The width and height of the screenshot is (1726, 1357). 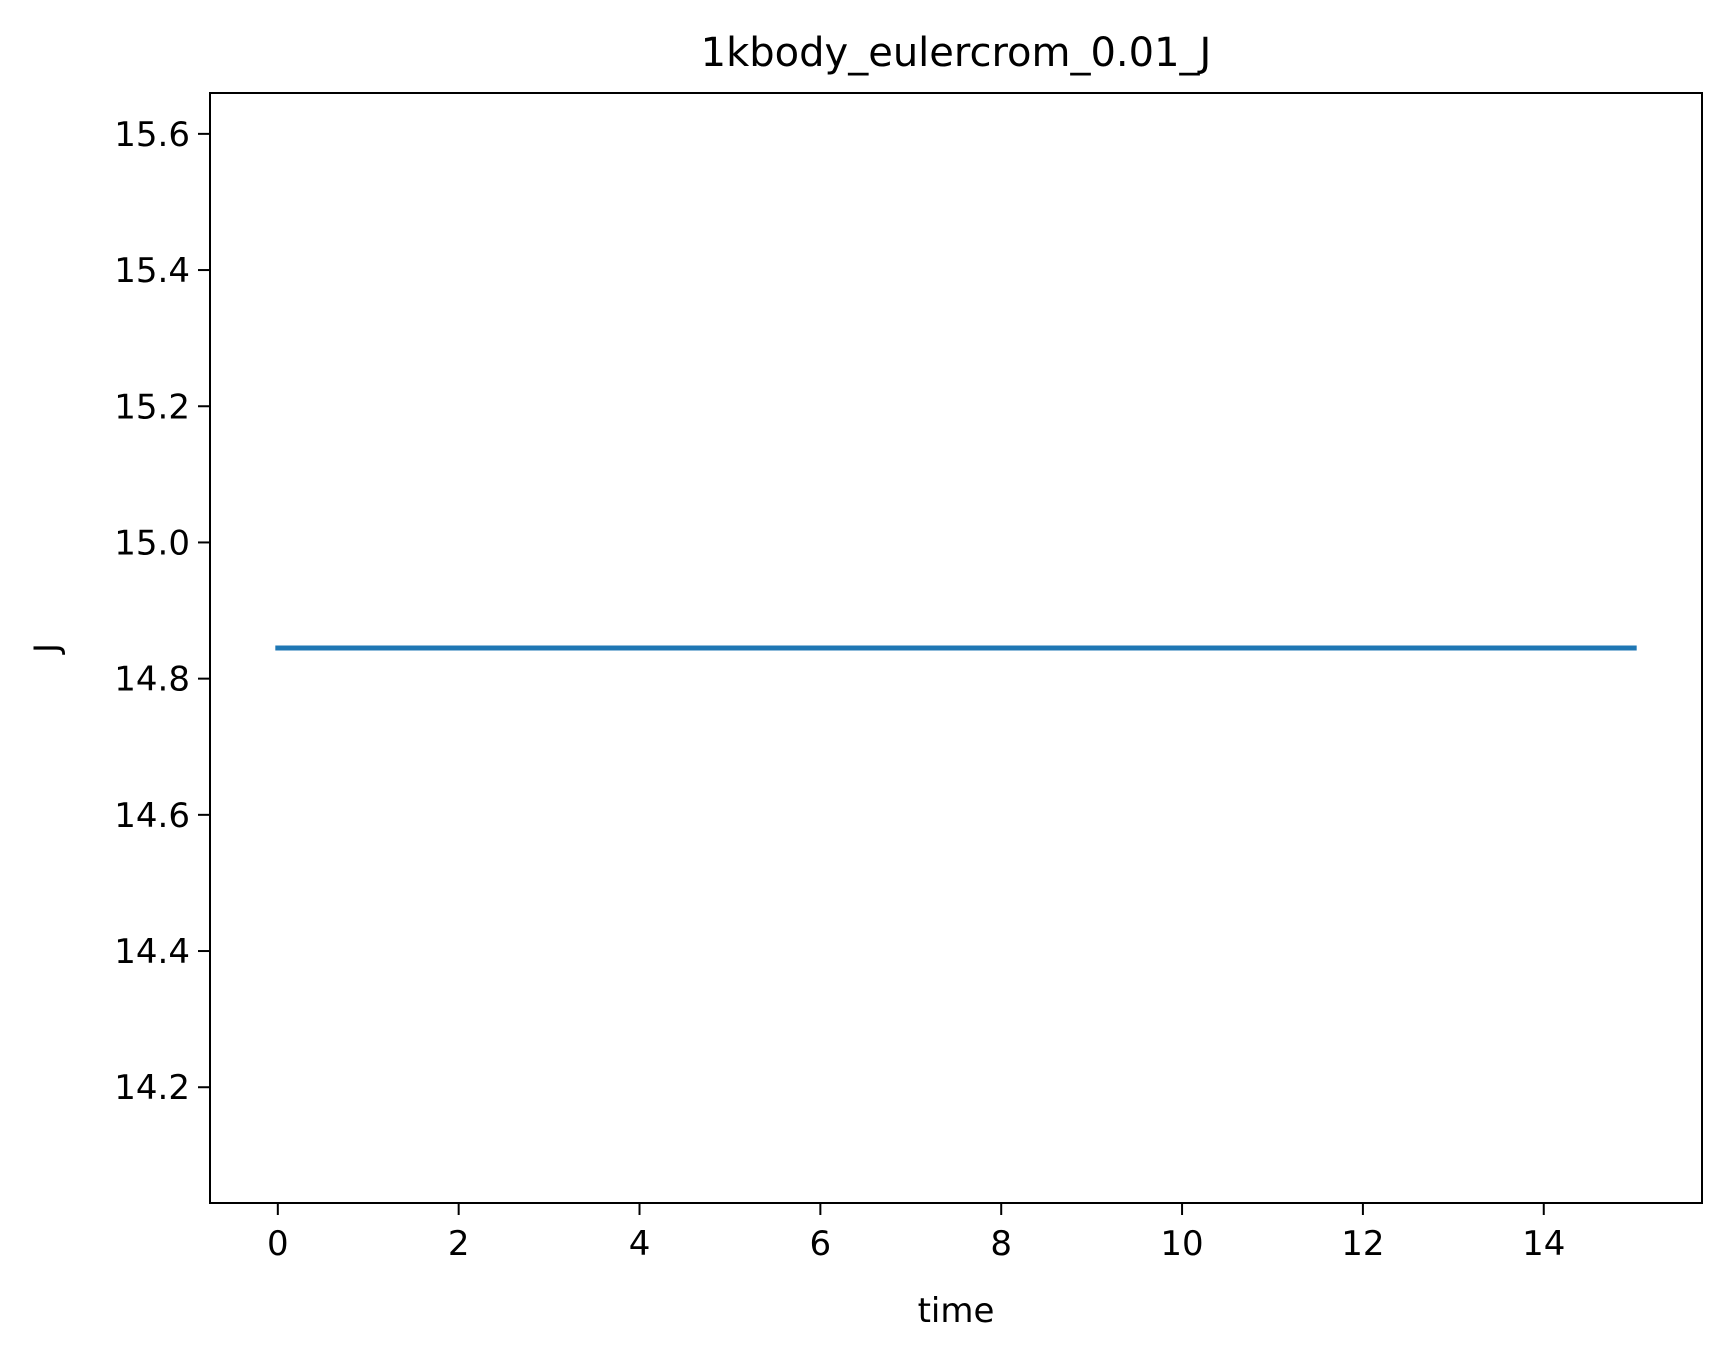 What do you see at coordinates (459, 1244) in the screenshot?
I see `x-tick-label: 2` at bounding box center [459, 1244].